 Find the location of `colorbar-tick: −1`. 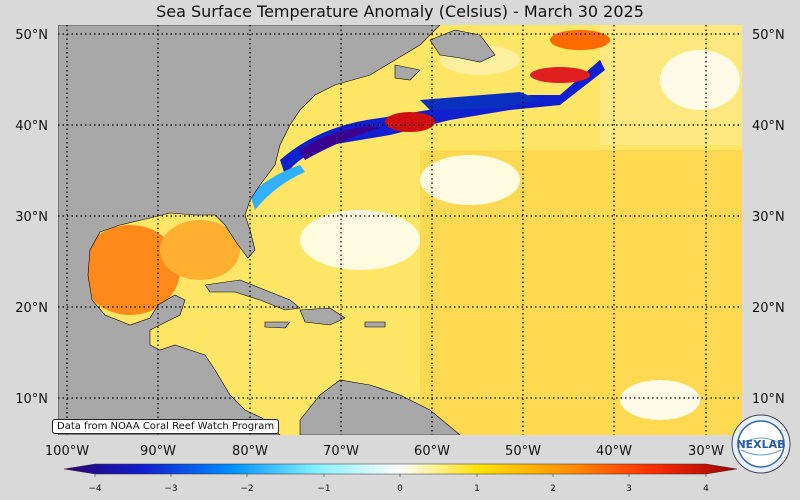

colorbar-tick: −1 is located at coordinates (323, 489).